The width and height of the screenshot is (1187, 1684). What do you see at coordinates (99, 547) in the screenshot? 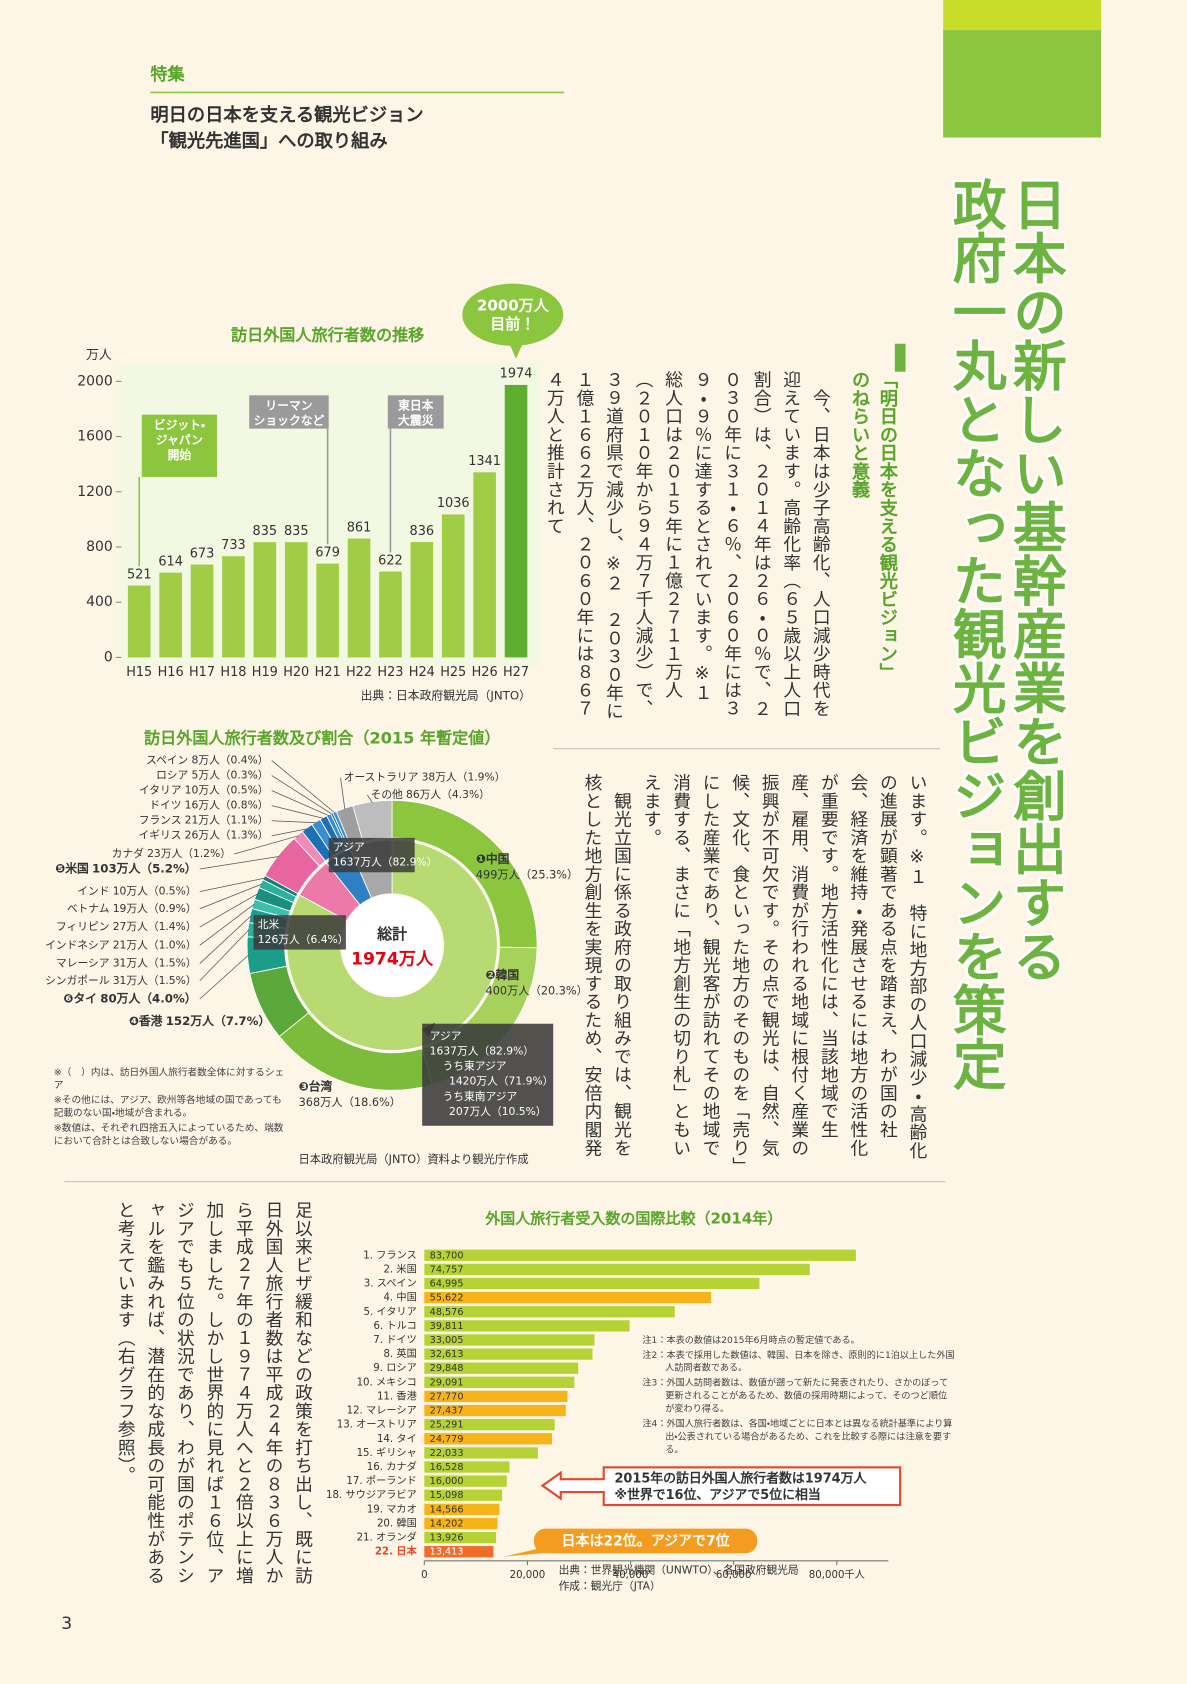
I see `y-tick-label: 800` at bounding box center [99, 547].